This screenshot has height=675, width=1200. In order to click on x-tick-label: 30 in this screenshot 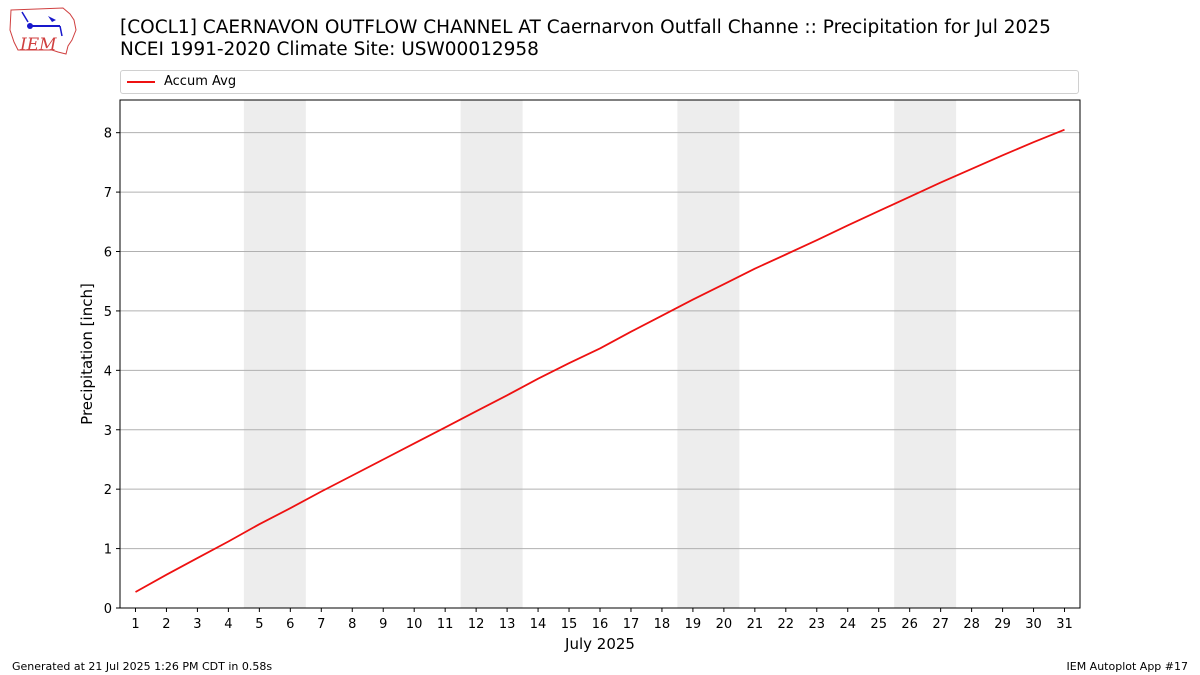, I will do `click(1033, 624)`.